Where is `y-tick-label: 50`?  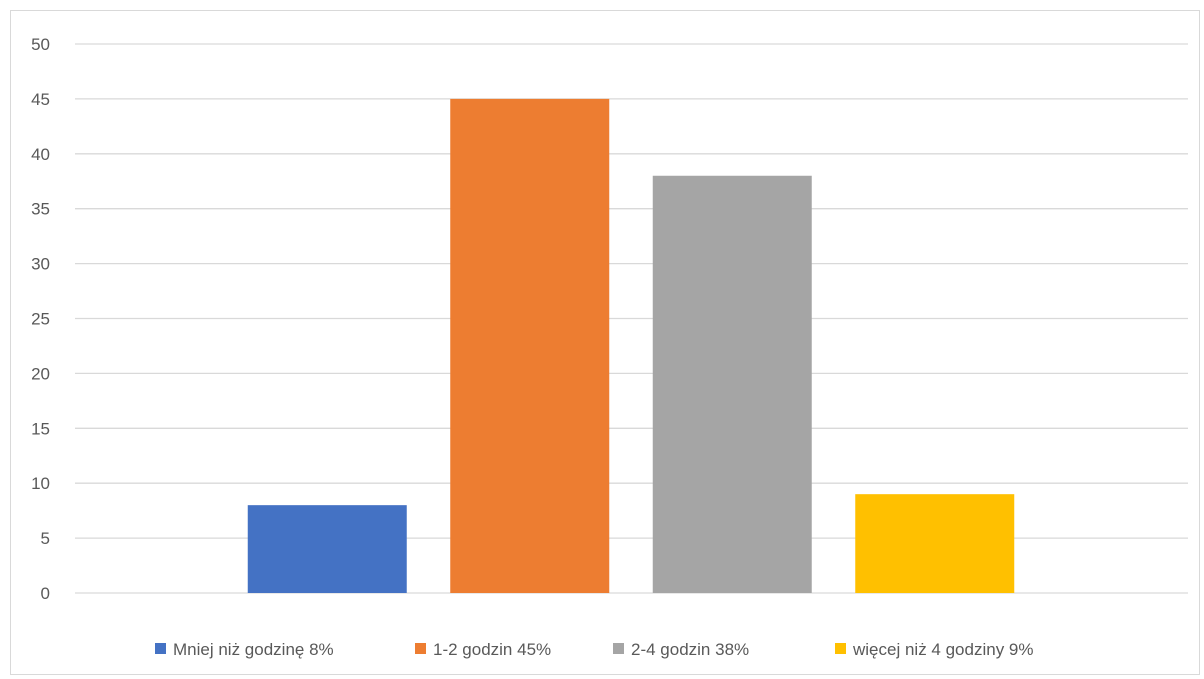
y-tick-label: 50 is located at coordinates (40, 44).